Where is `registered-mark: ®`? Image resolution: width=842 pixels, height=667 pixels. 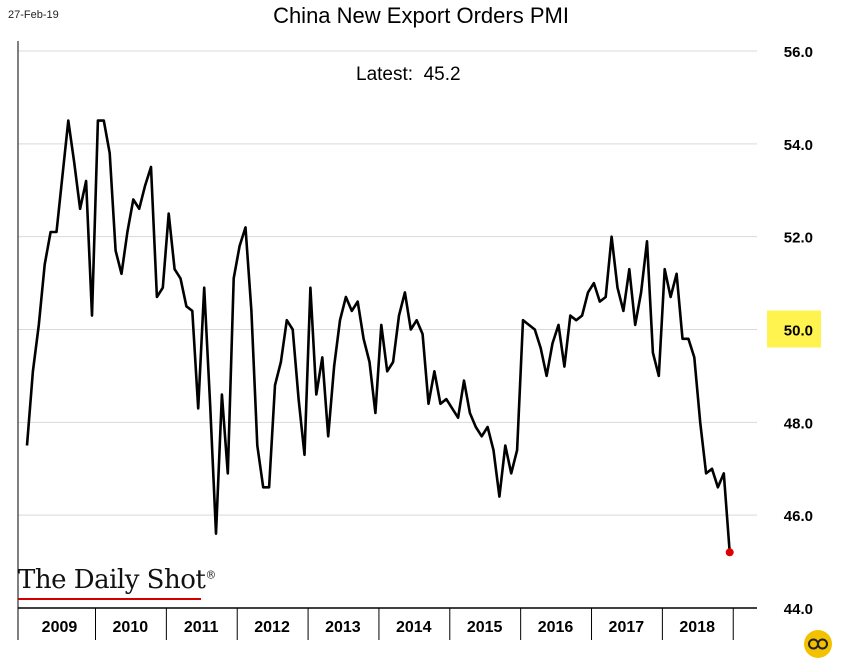
registered-mark: ® is located at coordinates (210, 575).